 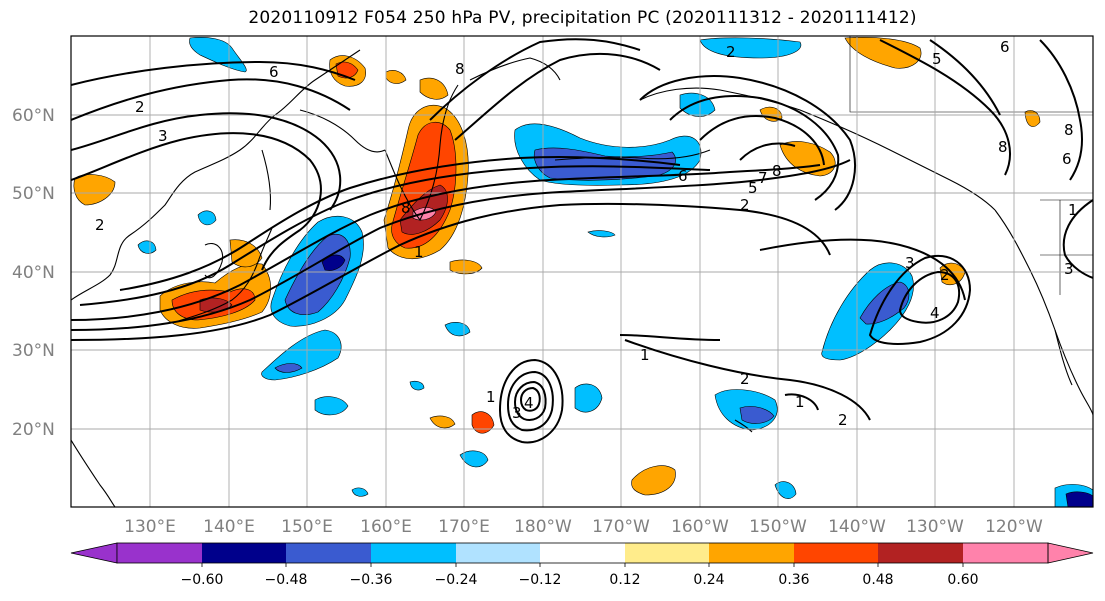 I want to click on shade-positive-ne2, so click(x=1032, y=118).